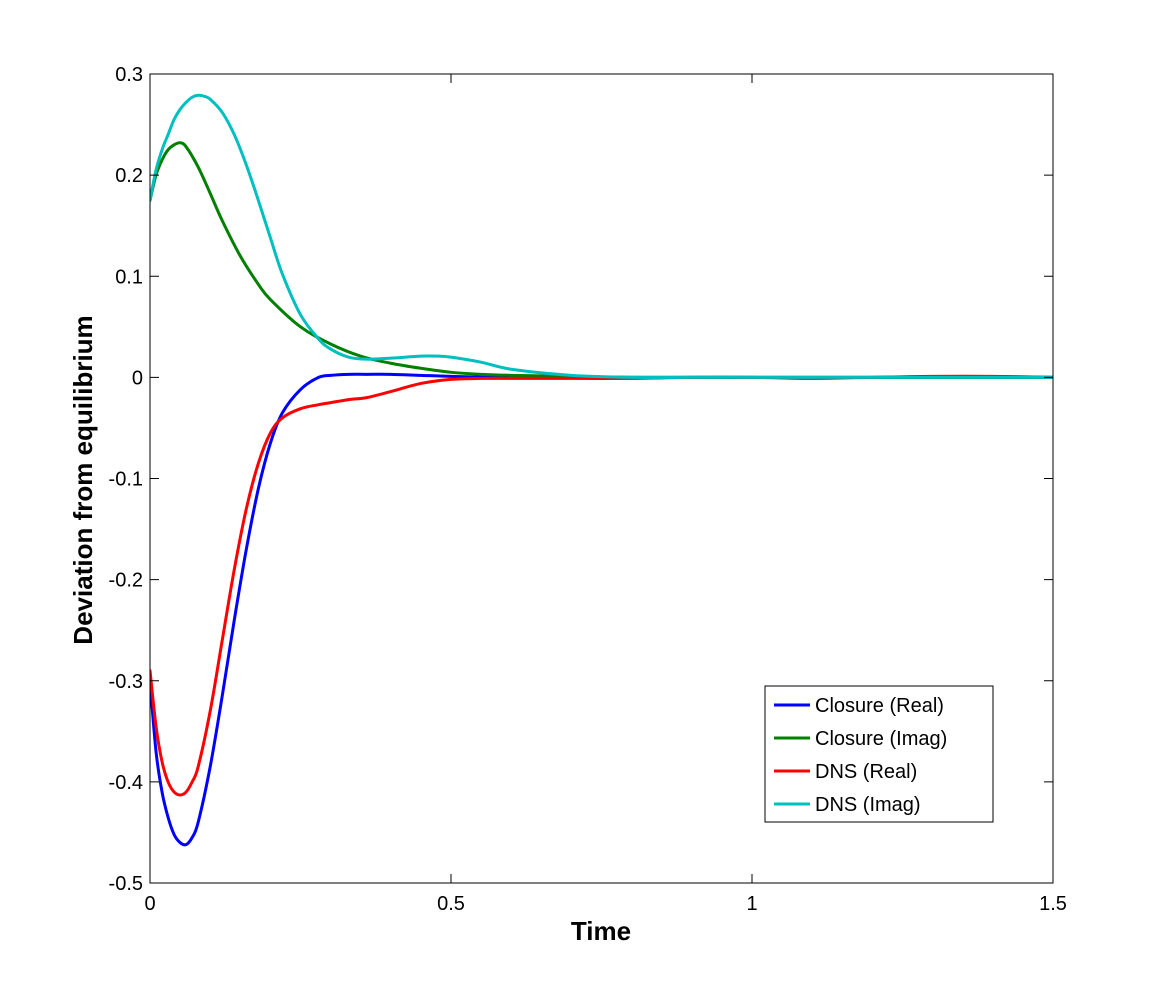 The width and height of the screenshot is (1164, 998). What do you see at coordinates (881, 739) in the screenshot?
I see `legend-label: Closure (Imag)` at bounding box center [881, 739].